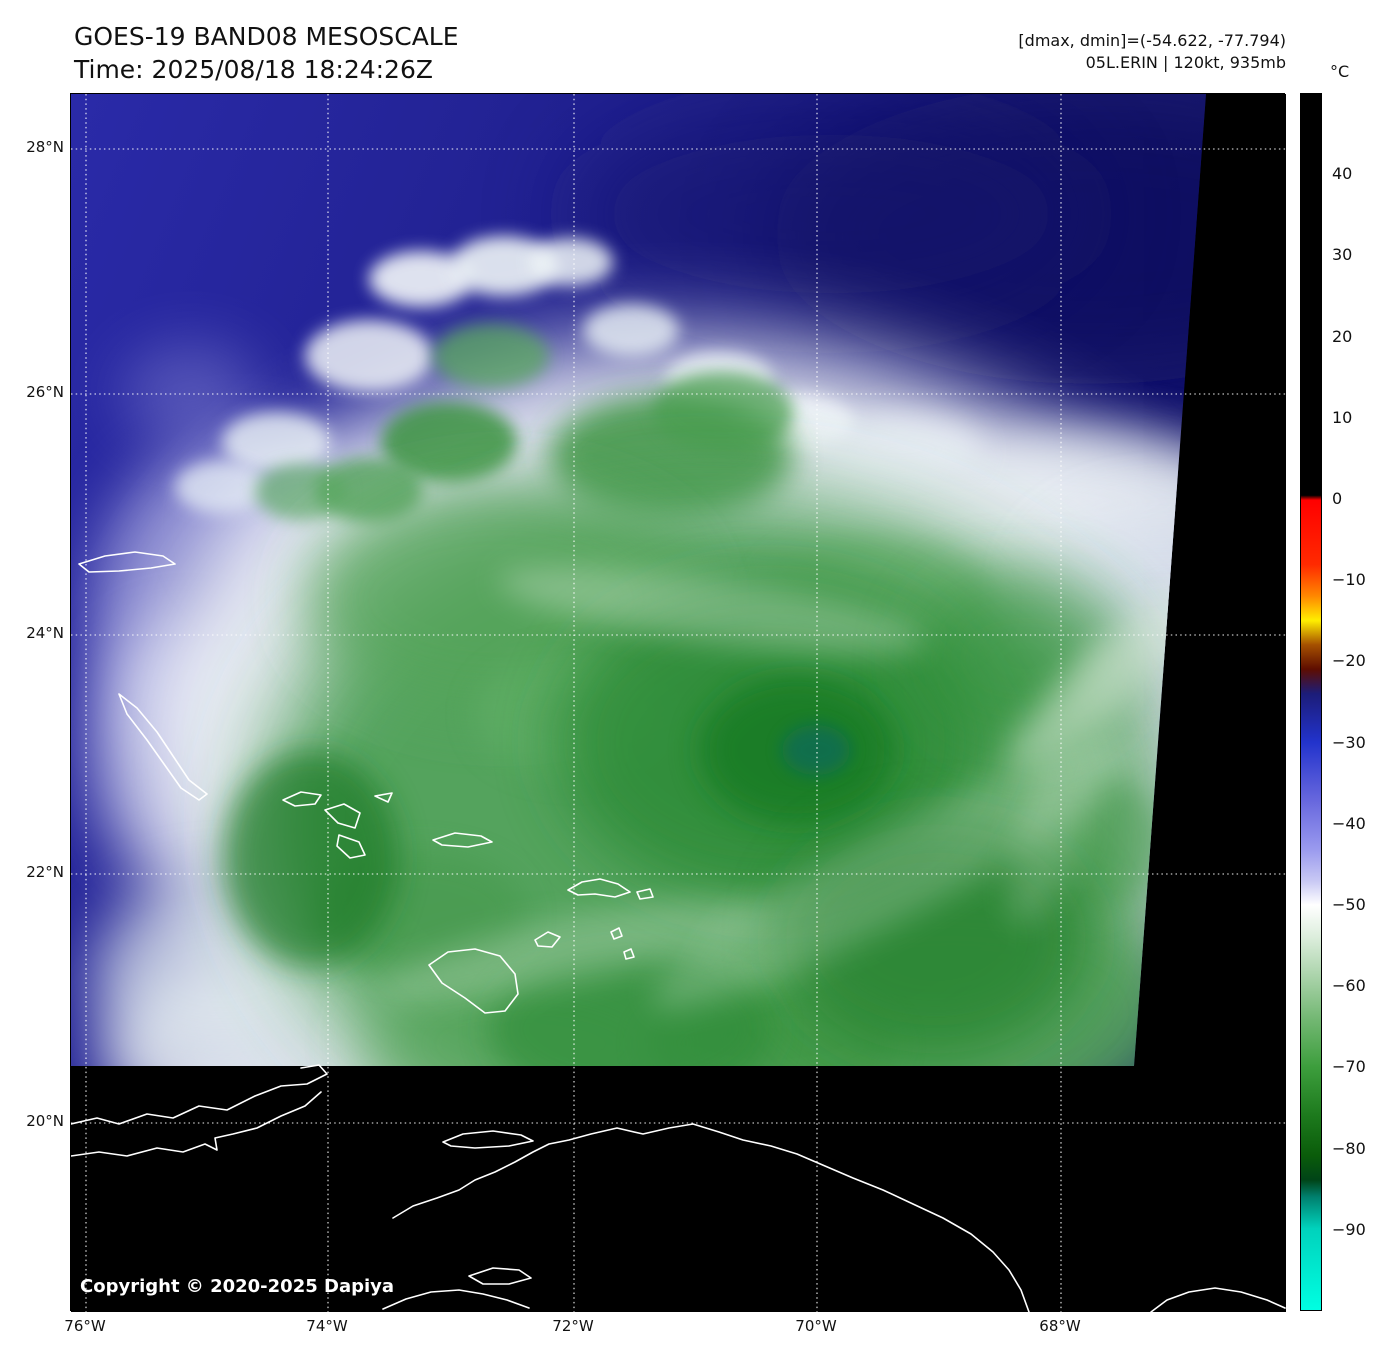 Image resolution: width=1390 pixels, height=1359 pixels. What do you see at coordinates (253, 69) in the screenshot?
I see `timestamp: Time: 2025/08/18 18:24:26Z` at bounding box center [253, 69].